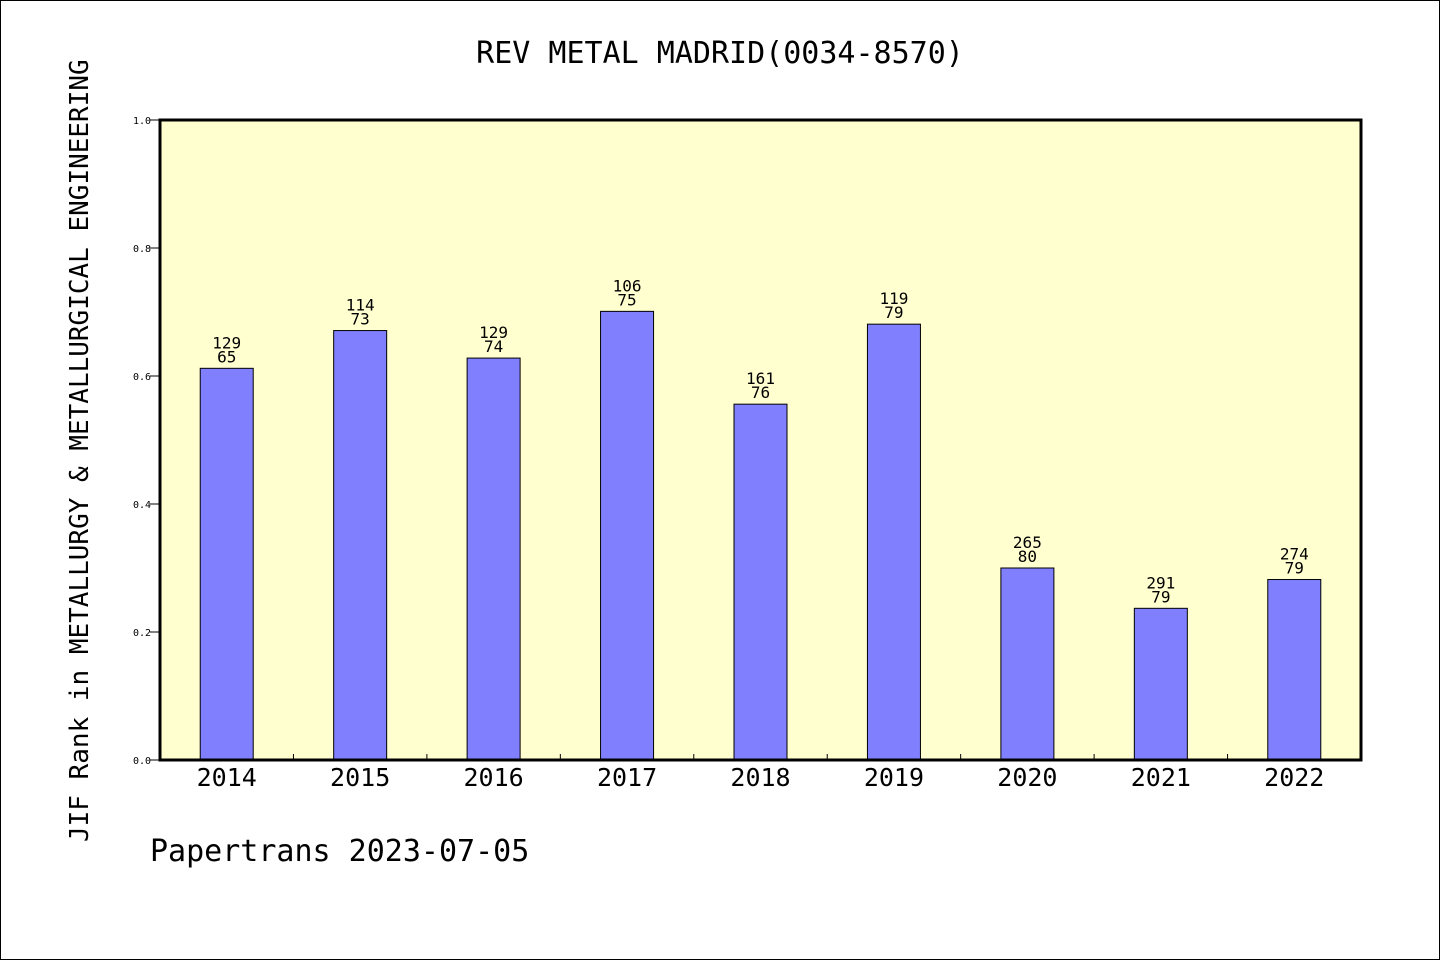 This screenshot has width=1440, height=960. Describe the element at coordinates (1027, 542) in the screenshot. I see `bar-label-top-2020: 265` at that location.